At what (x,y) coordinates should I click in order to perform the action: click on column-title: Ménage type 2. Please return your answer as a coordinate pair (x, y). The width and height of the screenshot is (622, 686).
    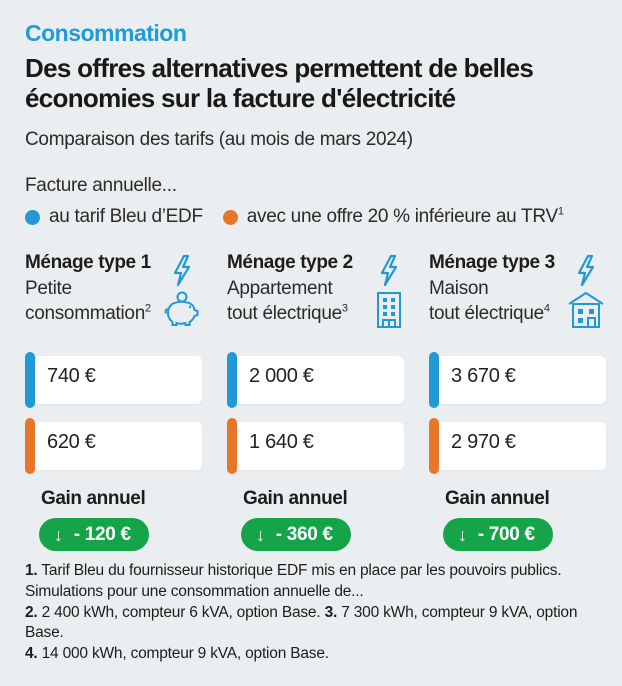
    Looking at the image, I should click on (290, 263).